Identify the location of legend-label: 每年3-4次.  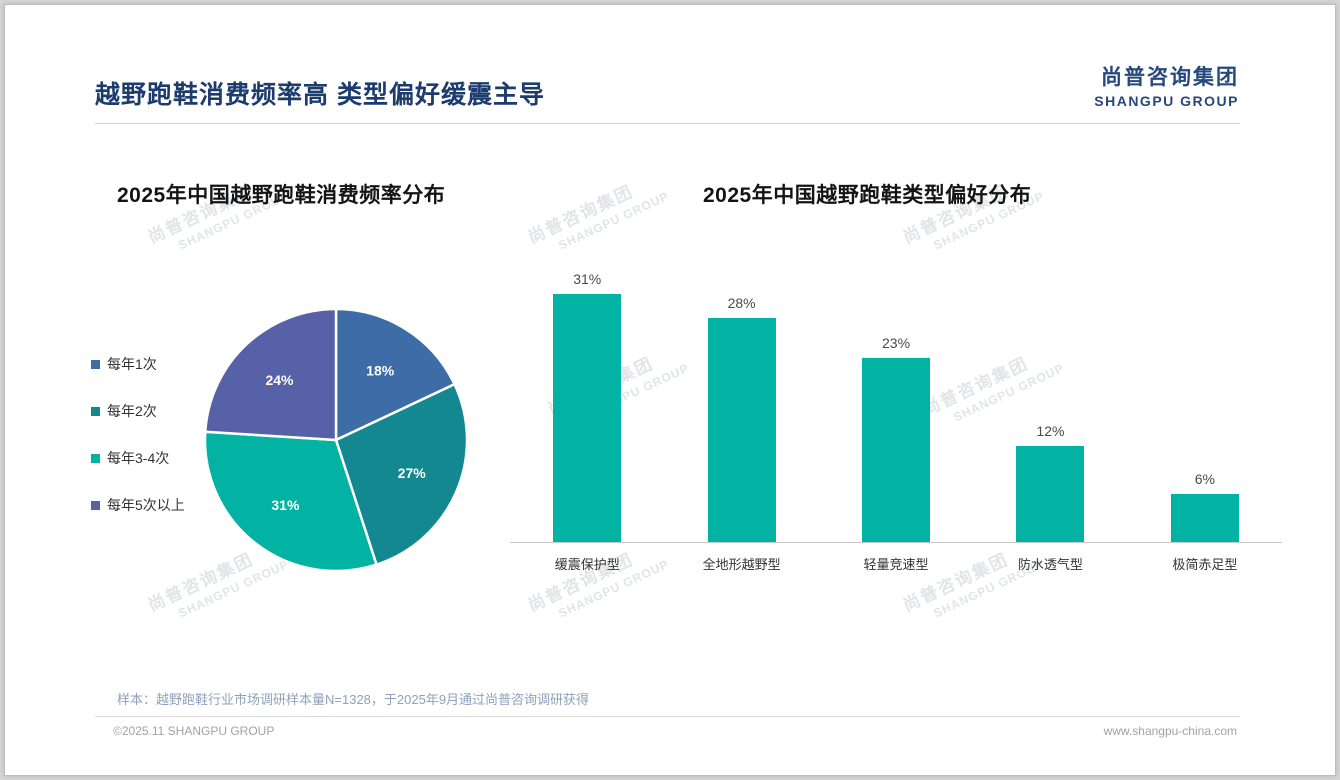
(138, 458).